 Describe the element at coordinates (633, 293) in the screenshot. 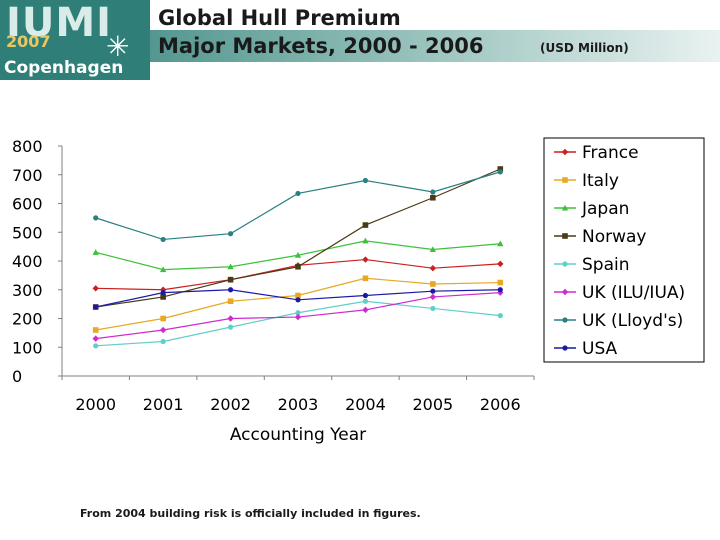

I see `legend-label: UK (ILU/IUA)` at that location.